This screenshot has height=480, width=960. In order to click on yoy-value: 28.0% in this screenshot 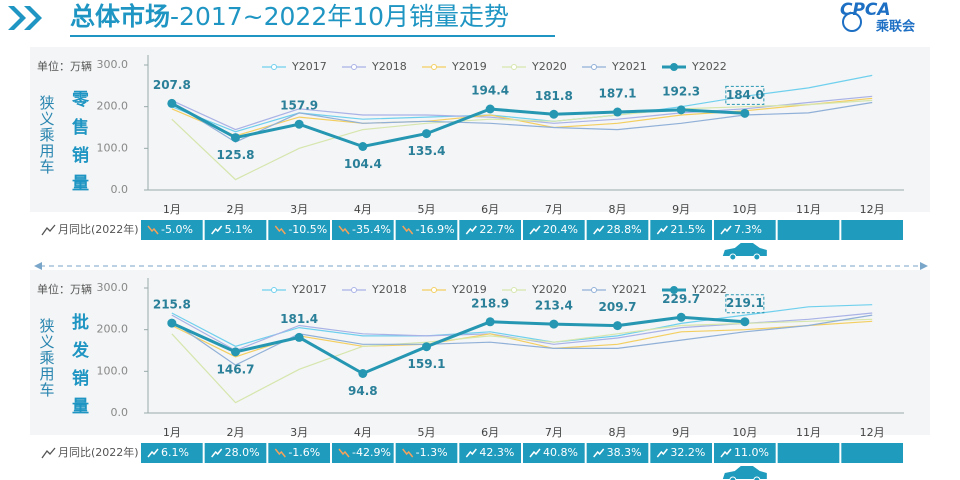, I will do `click(242, 452)`.